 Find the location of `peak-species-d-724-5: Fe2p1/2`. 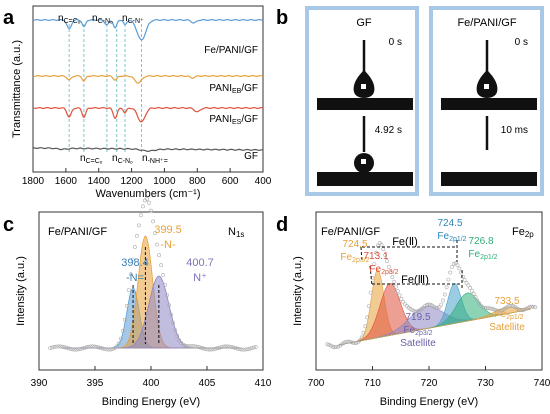

peak-species-d-724-5: Fe2p1/2 is located at coordinates (451, 237).